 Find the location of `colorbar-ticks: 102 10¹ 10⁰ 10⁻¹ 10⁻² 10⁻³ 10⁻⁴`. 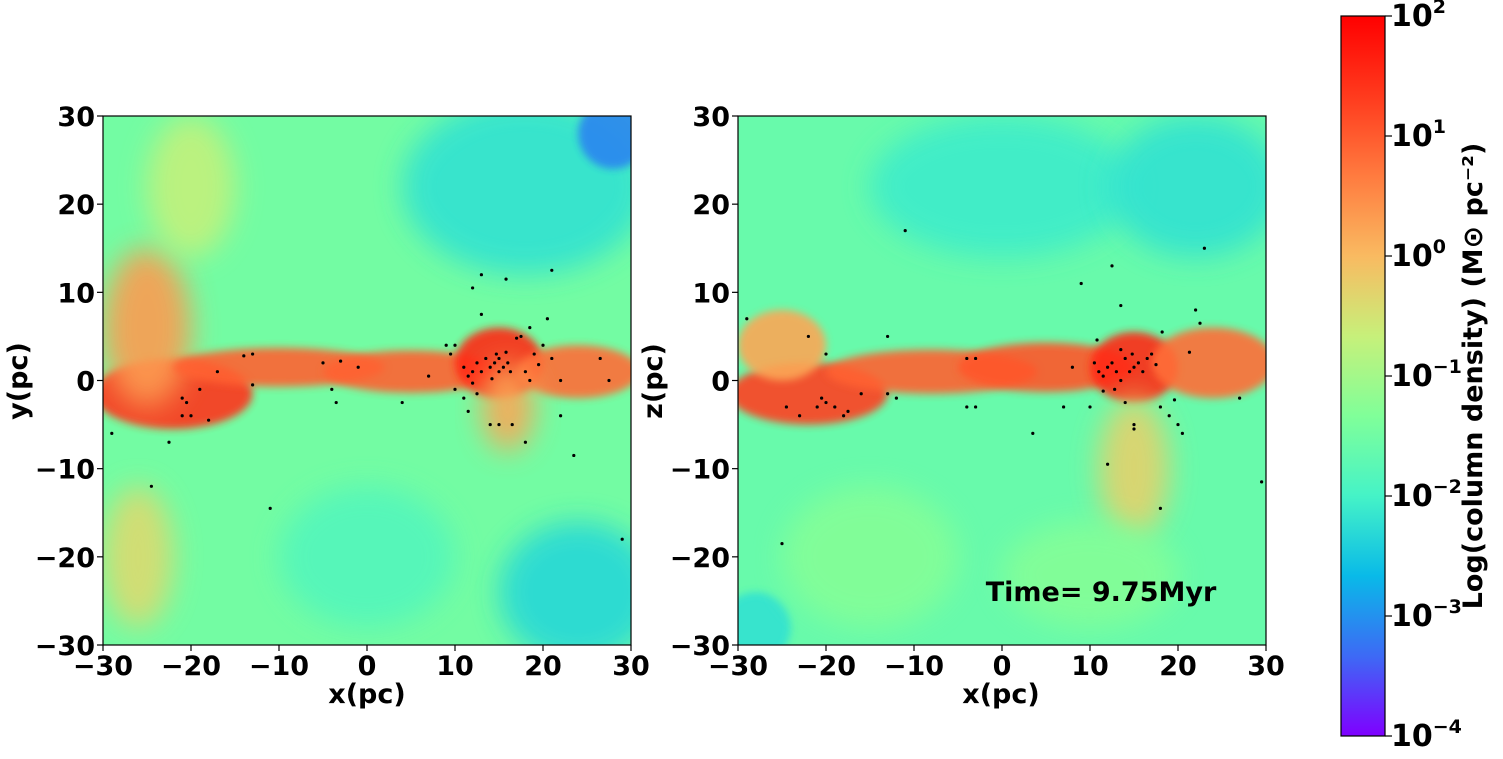

colorbar-ticks: 102 10¹ 10⁰ 10⁻¹ 10⁻² 10⁻³ 10⁻⁴ is located at coordinates (1423, 377).